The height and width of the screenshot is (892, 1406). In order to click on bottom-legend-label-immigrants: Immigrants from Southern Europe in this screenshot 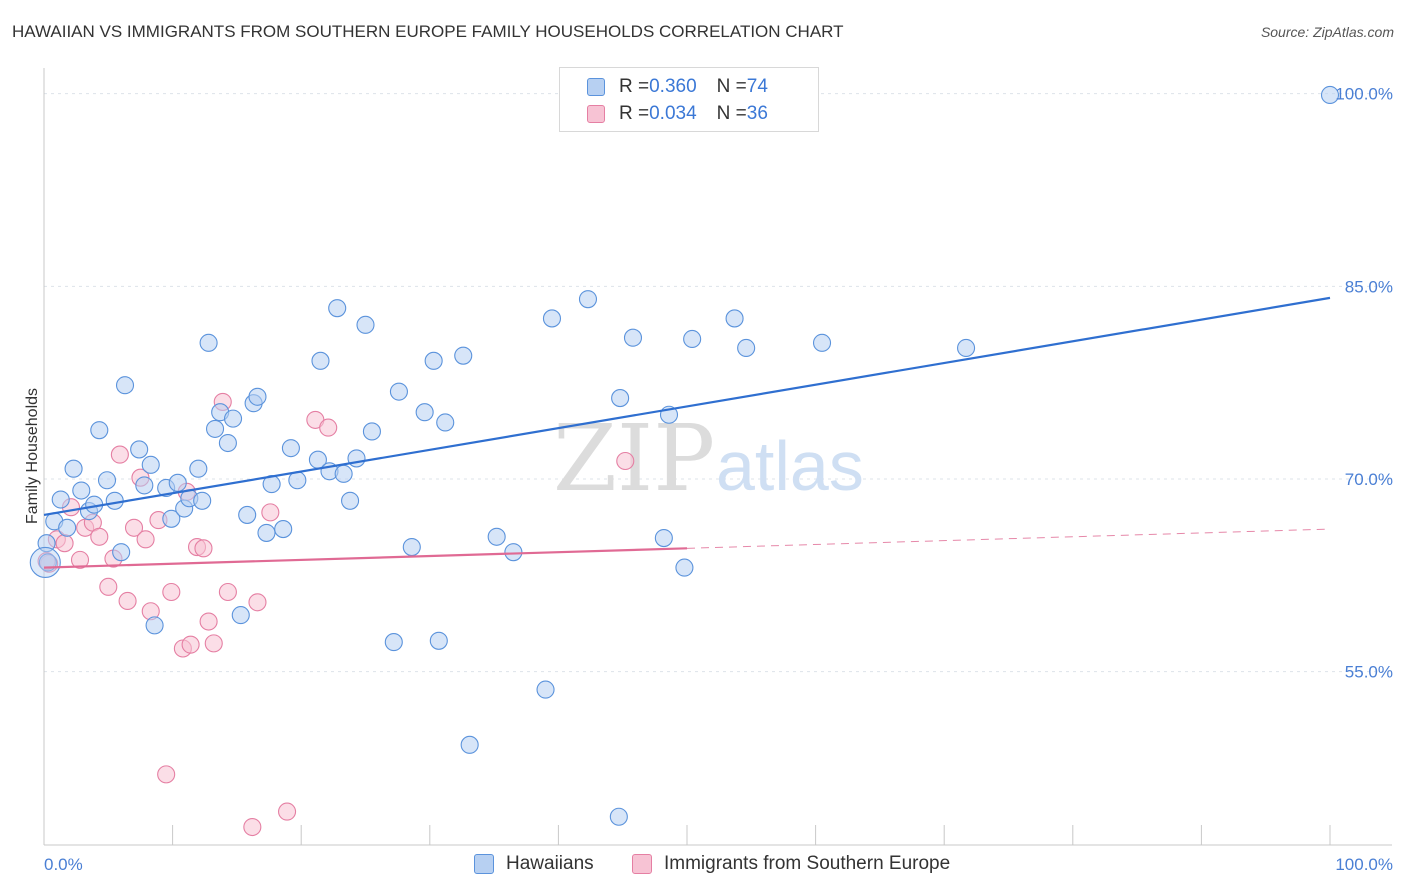, I will do `click(807, 863)`.